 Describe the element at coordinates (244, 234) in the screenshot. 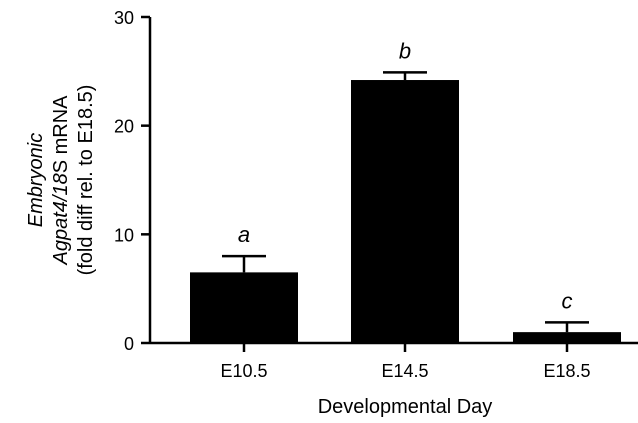

I see `significance-letter: a` at that location.